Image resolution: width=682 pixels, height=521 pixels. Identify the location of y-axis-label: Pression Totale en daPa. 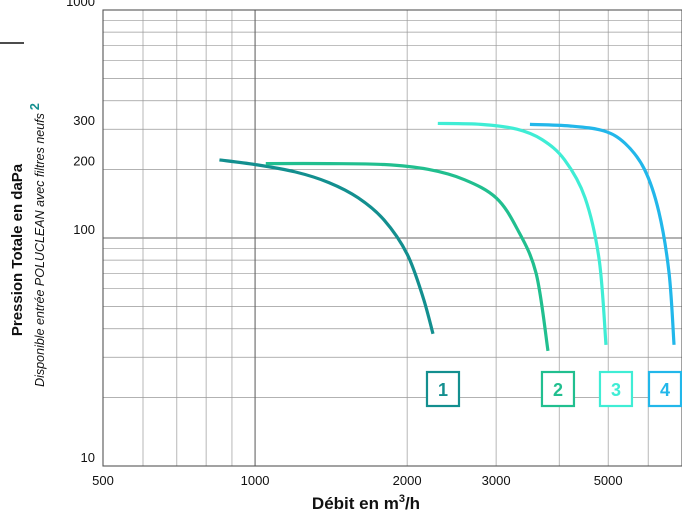
(17, 249).